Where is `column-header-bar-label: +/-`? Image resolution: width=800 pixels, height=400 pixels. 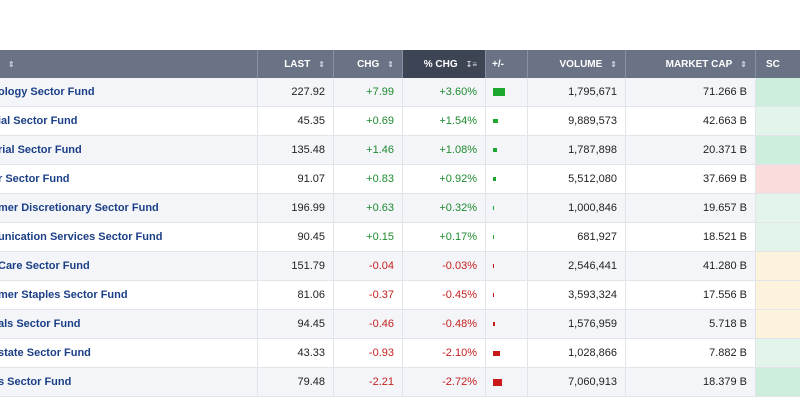
column-header-bar-label: +/- is located at coordinates (498, 64).